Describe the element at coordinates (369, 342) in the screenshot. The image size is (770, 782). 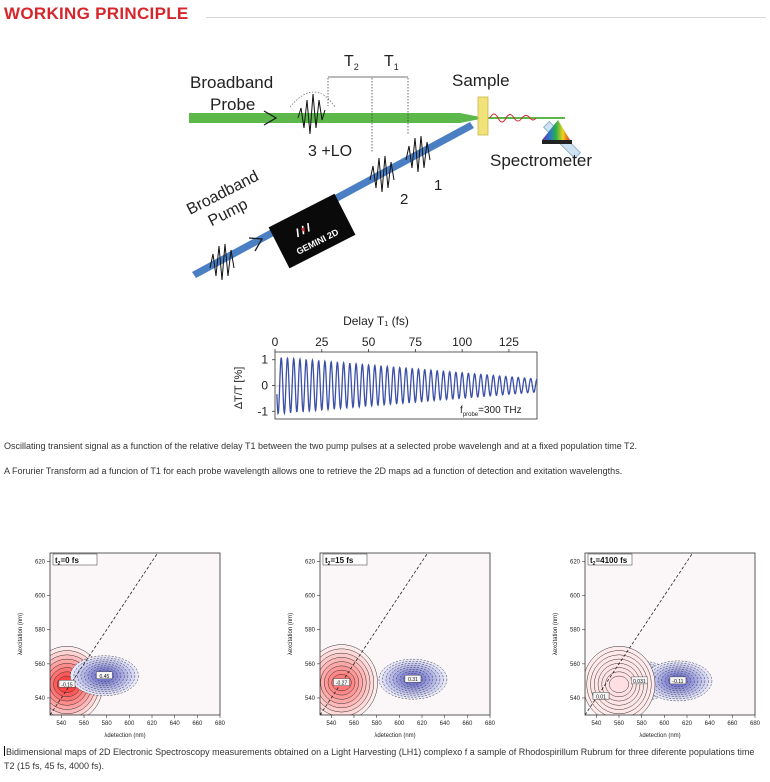
I see `signal-x-tick: 50` at that location.